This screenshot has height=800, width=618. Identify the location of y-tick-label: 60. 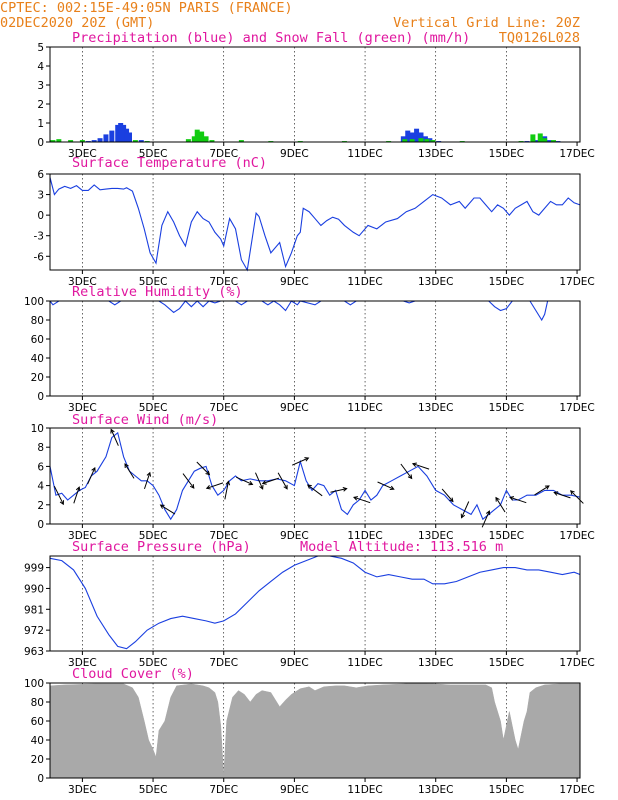
(37, 340).